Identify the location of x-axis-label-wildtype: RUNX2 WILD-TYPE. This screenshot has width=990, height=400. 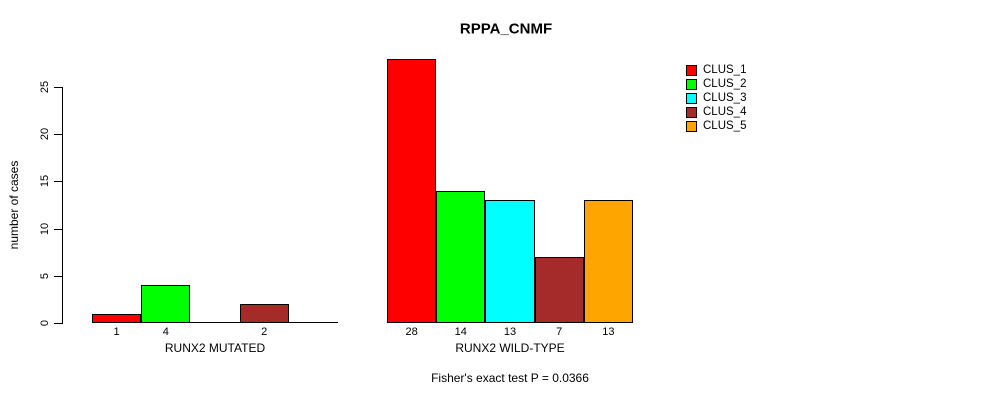
(510, 348).